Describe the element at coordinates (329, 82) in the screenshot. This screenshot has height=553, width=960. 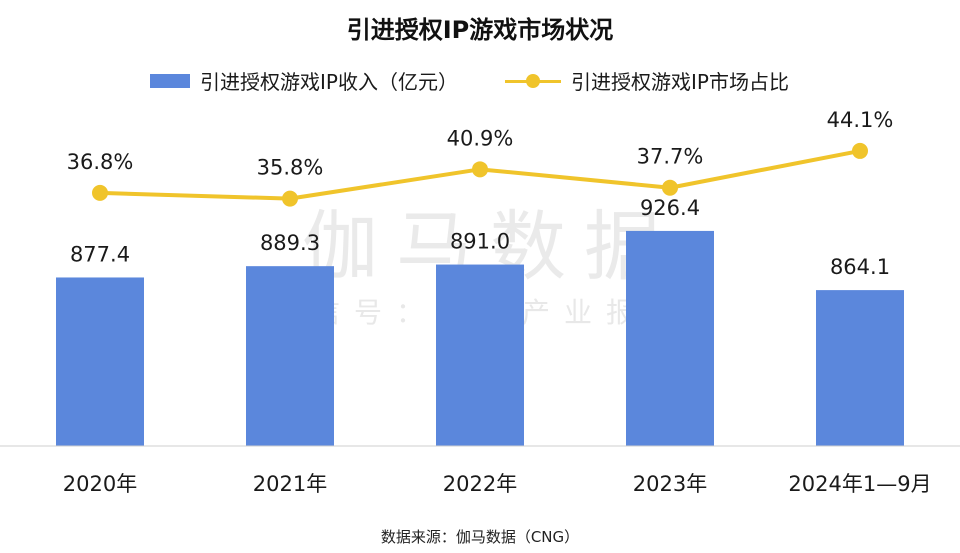
I see `legend-bar-label: 引进授权游戏IP收入（亿元）` at that location.